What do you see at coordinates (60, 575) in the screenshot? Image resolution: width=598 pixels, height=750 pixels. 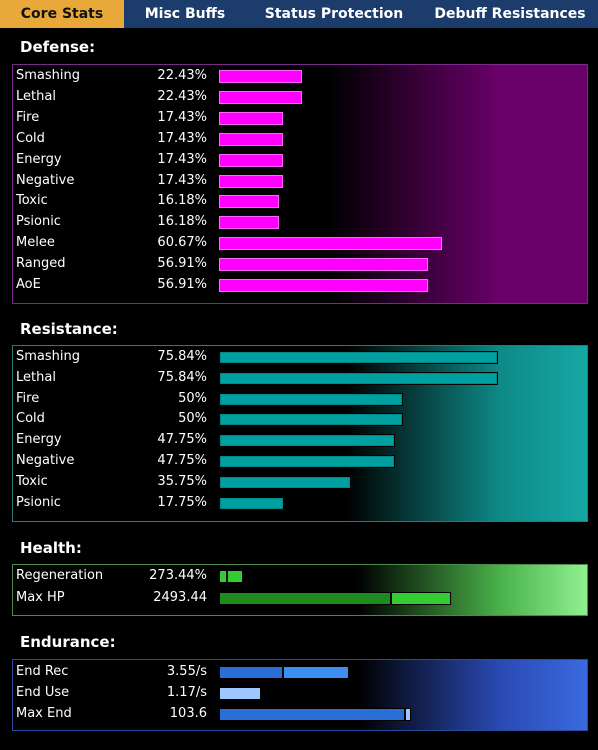 I see `stat-label: Regeneration` at bounding box center [60, 575].